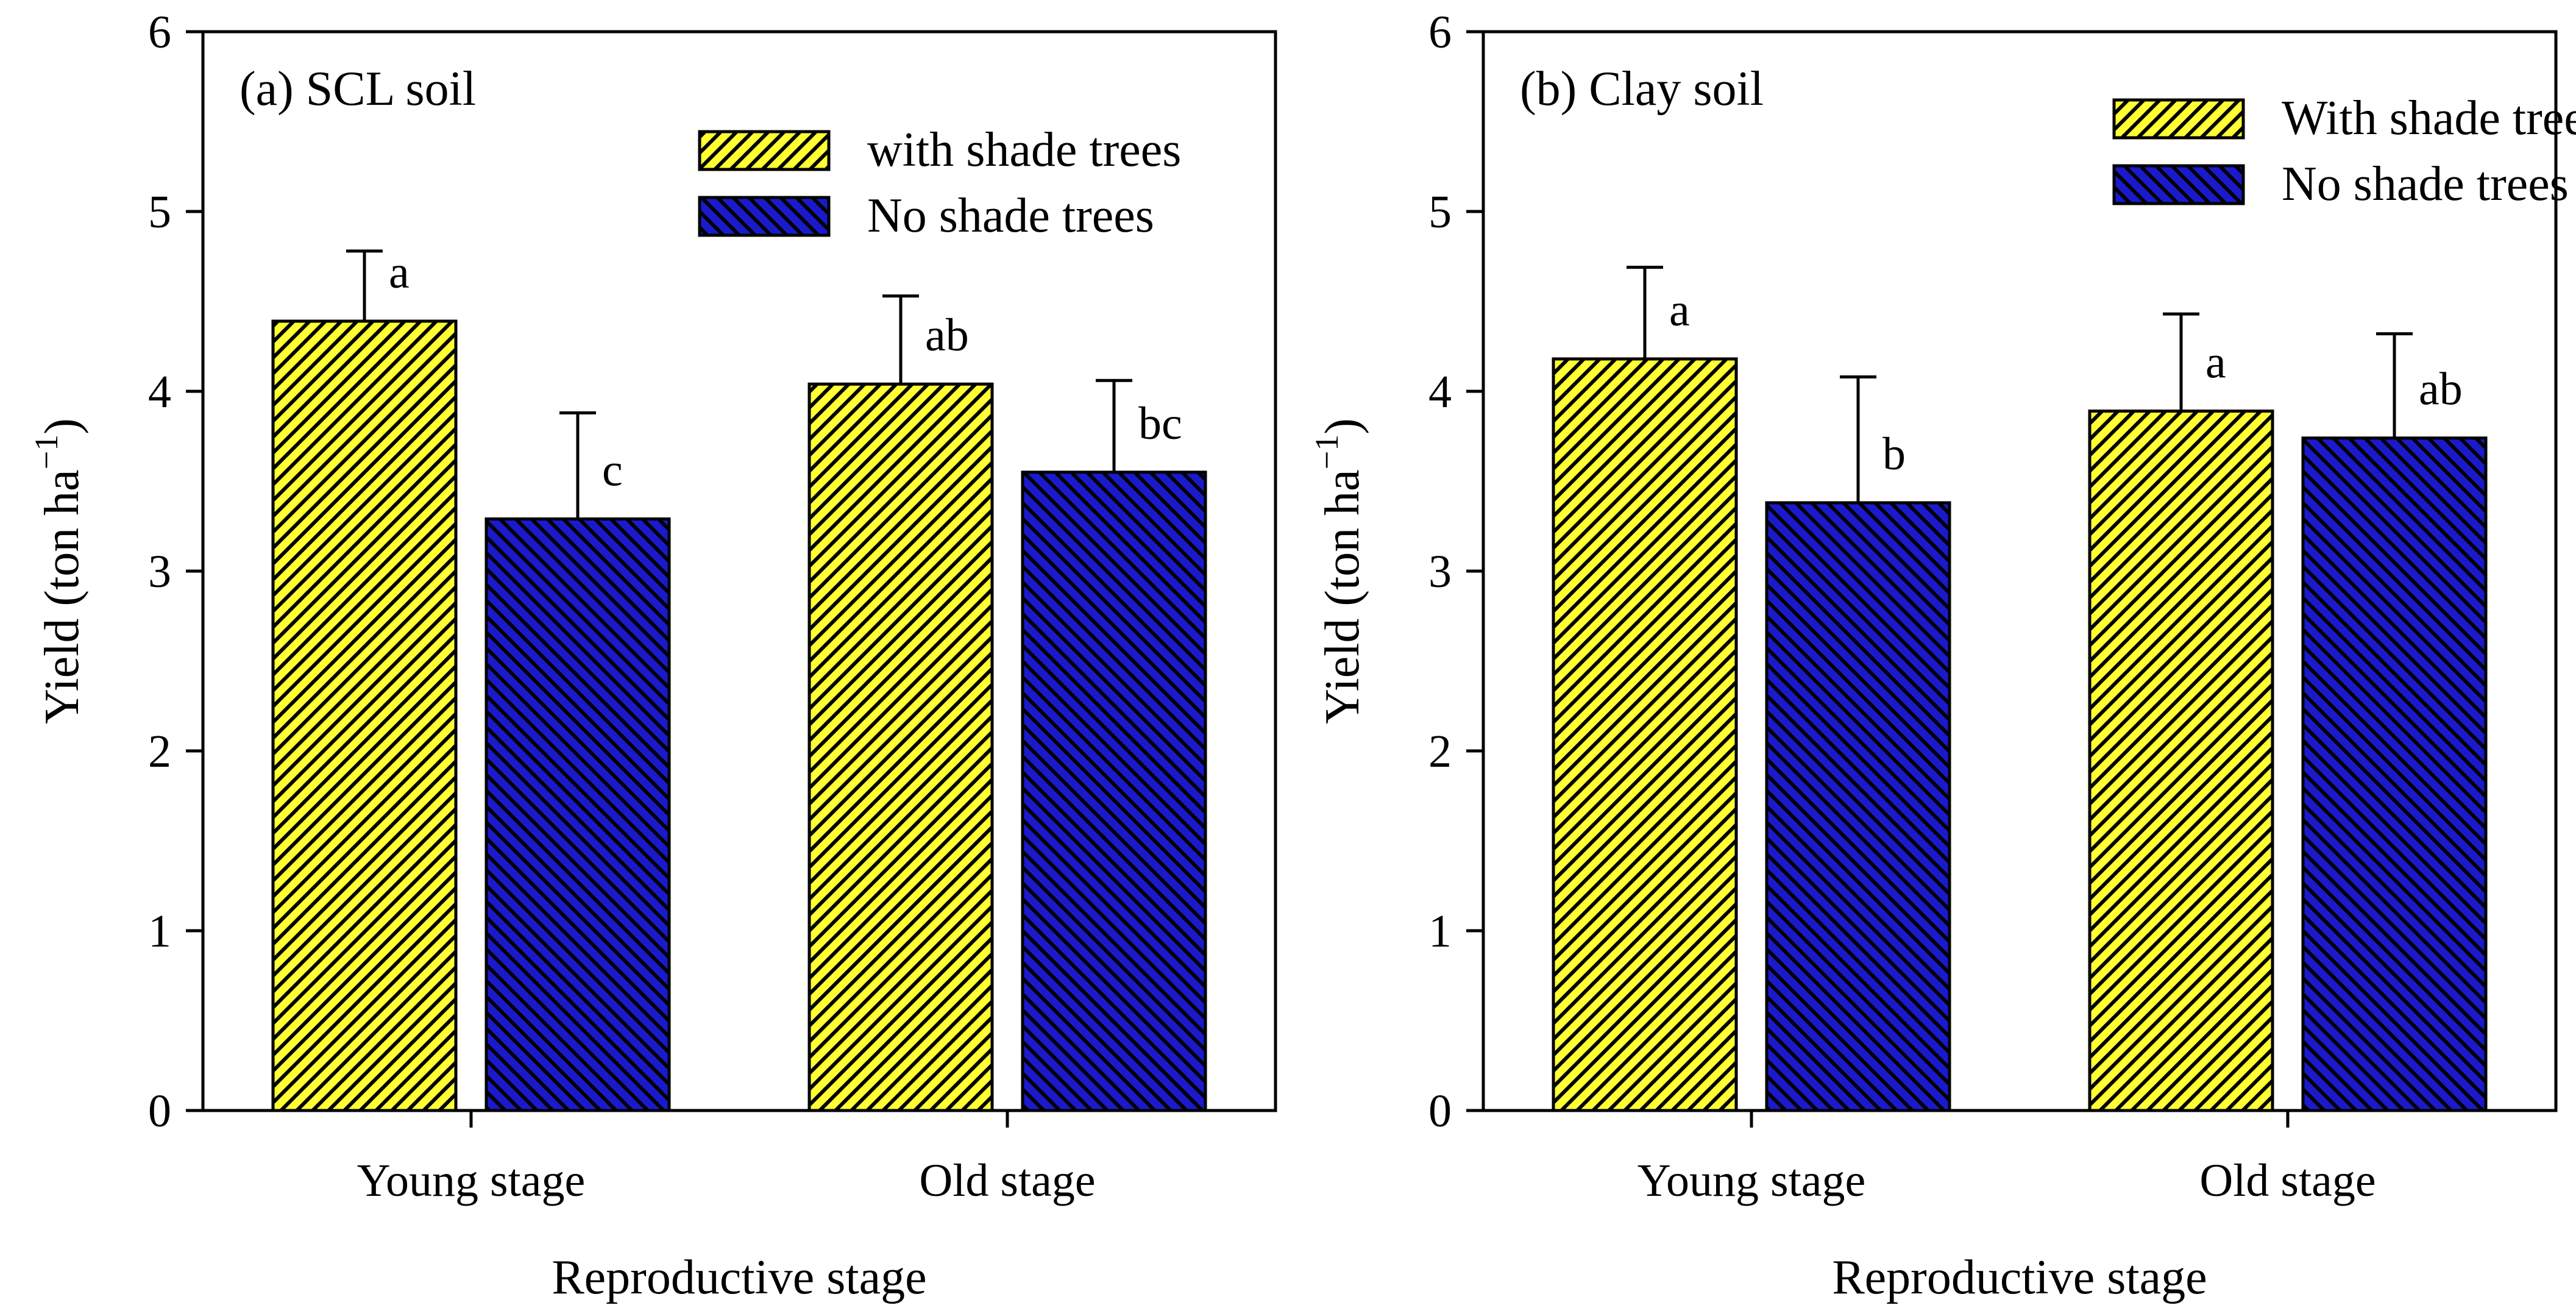 Image resolution: width=2576 pixels, height=1308 pixels. I want to click on panel-title: (b) Clay soil, so click(1642, 89).